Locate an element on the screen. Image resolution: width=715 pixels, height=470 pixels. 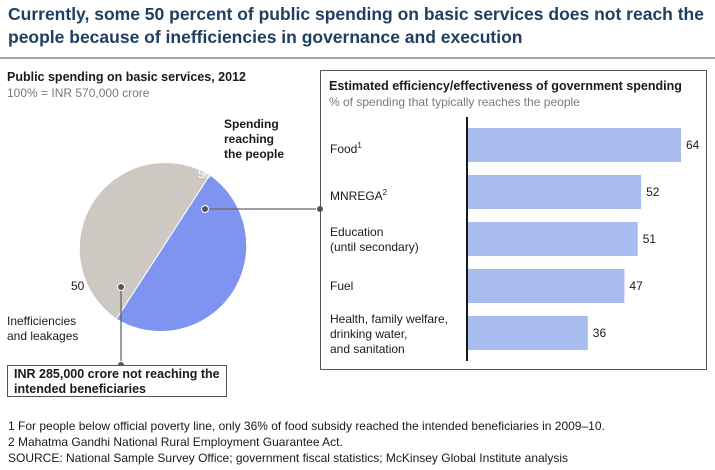
pie-slice-label-1: Inefficiencies and leakages is located at coordinates (43, 328).